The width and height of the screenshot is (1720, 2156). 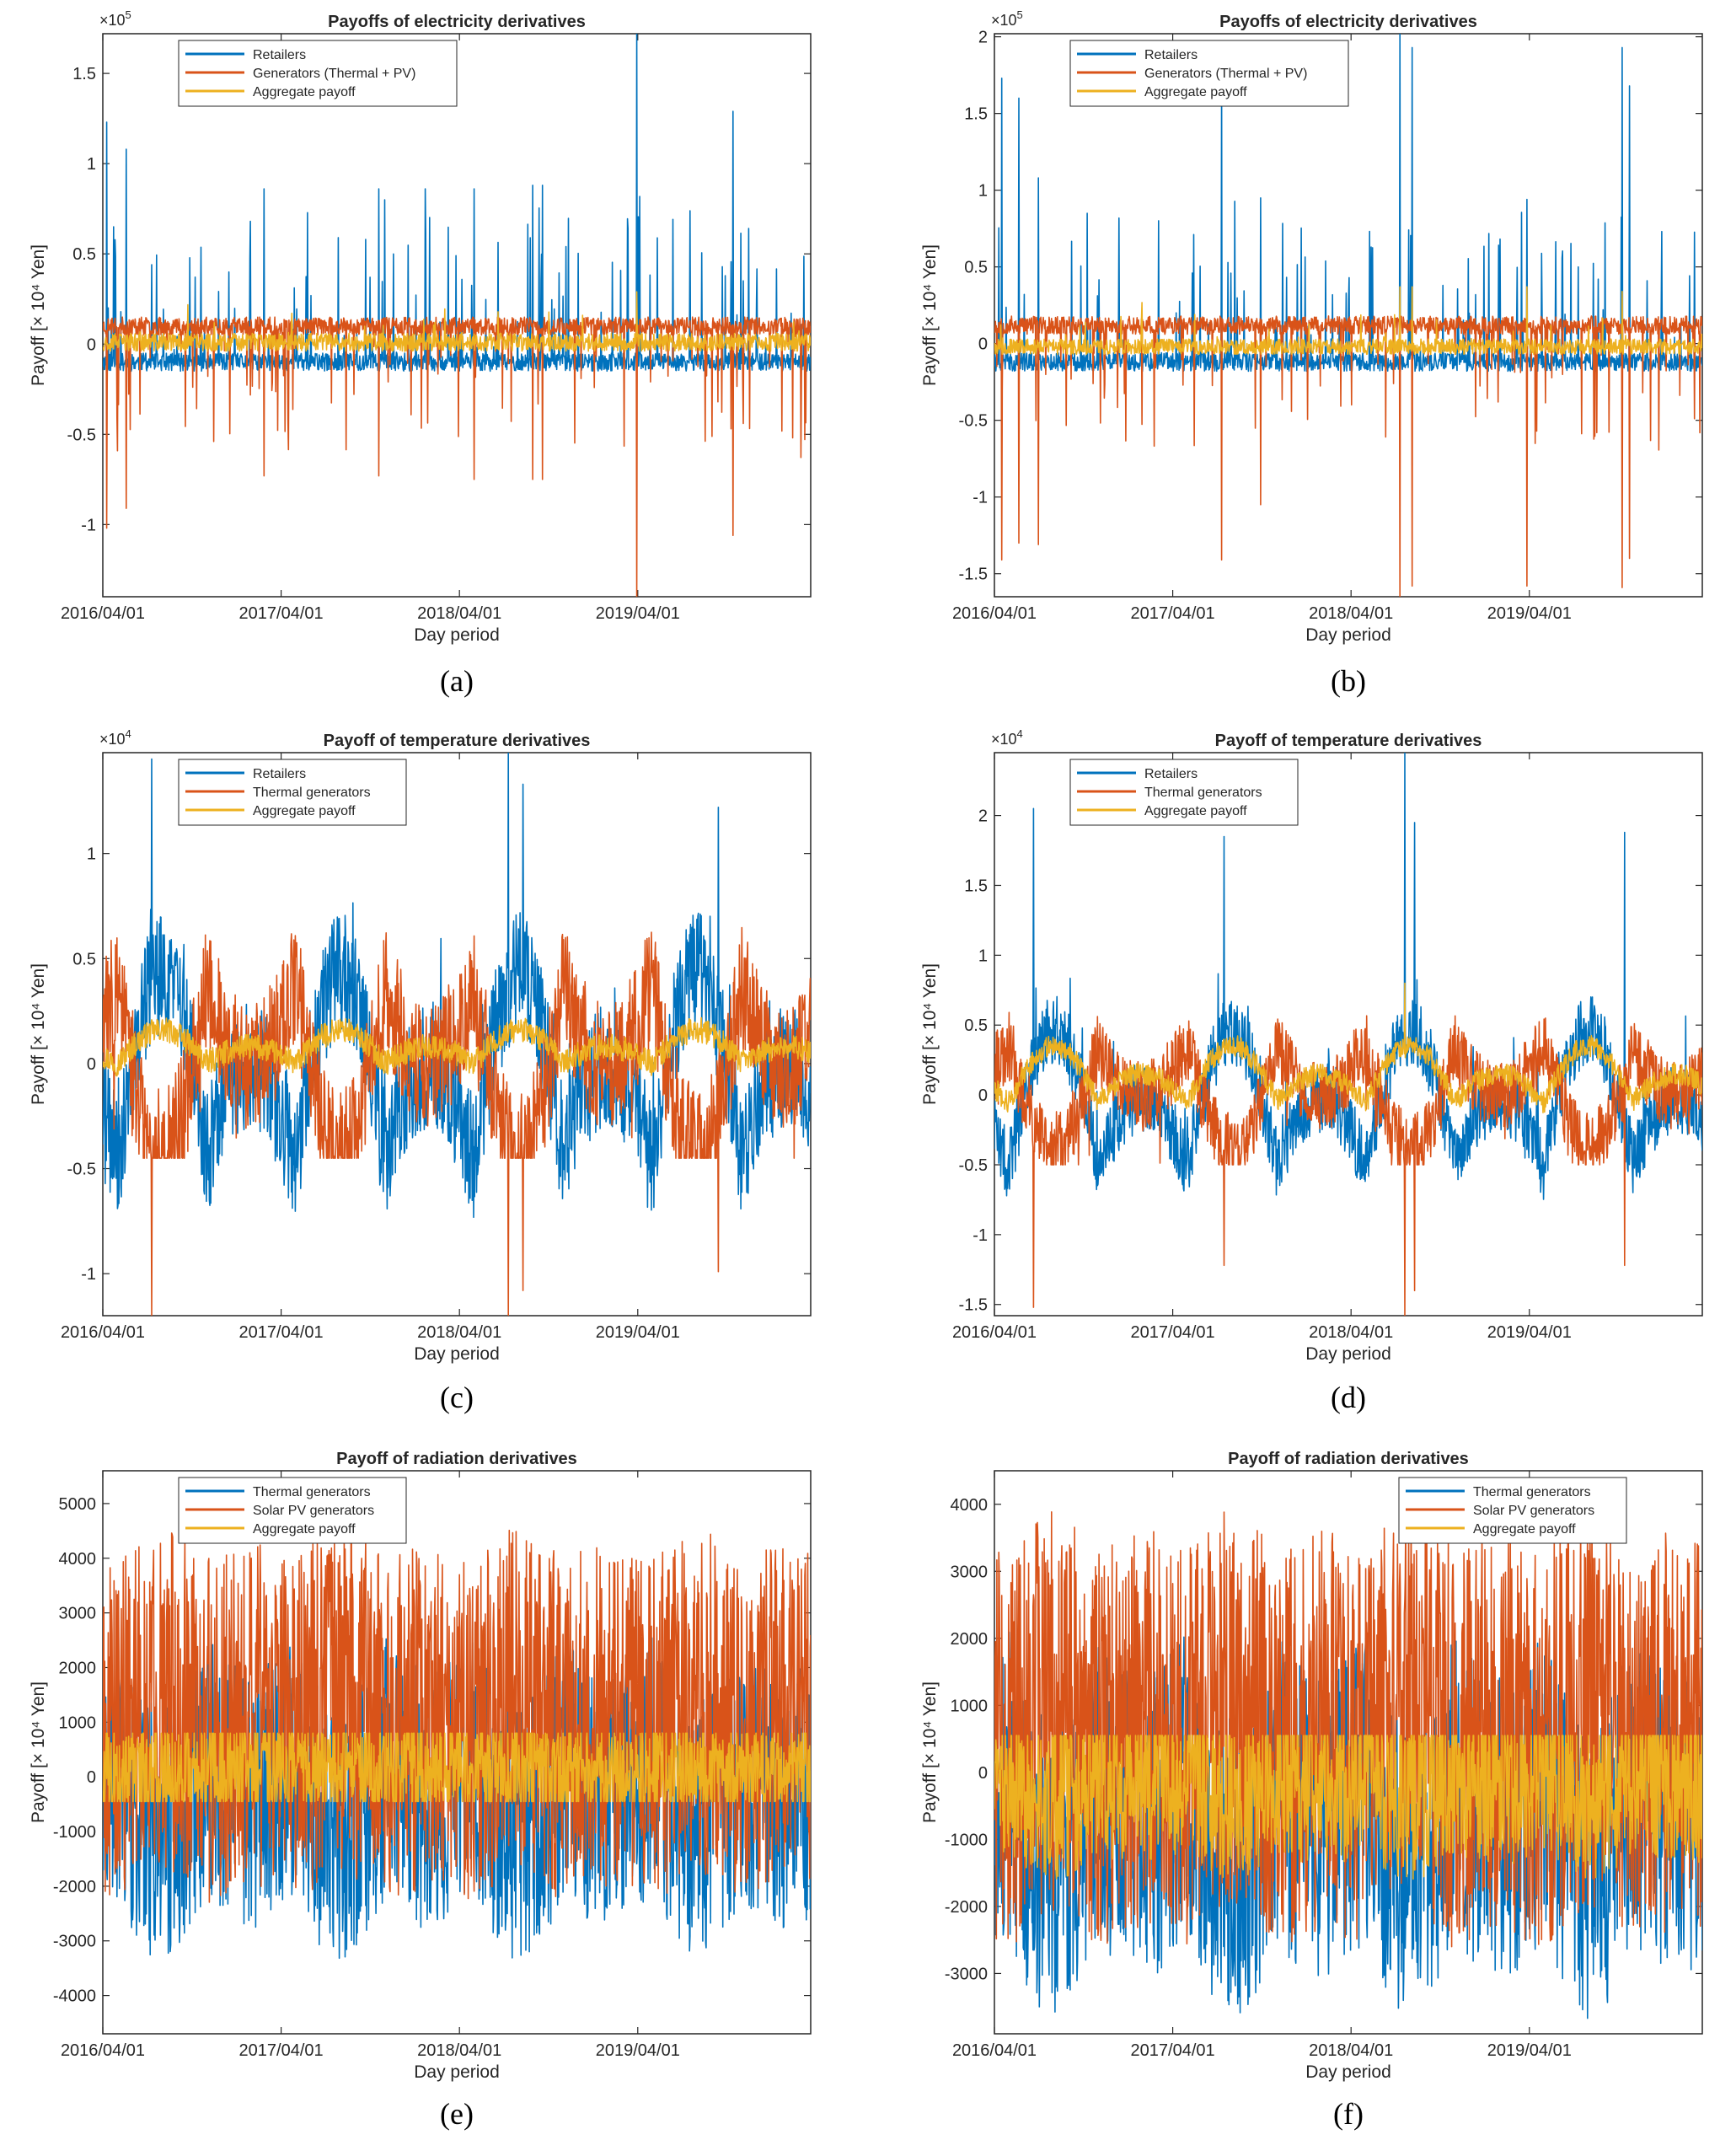 What do you see at coordinates (78, 1559) in the screenshot?
I see `y-tick-label: 4000` at bounding box center [78, 1559].